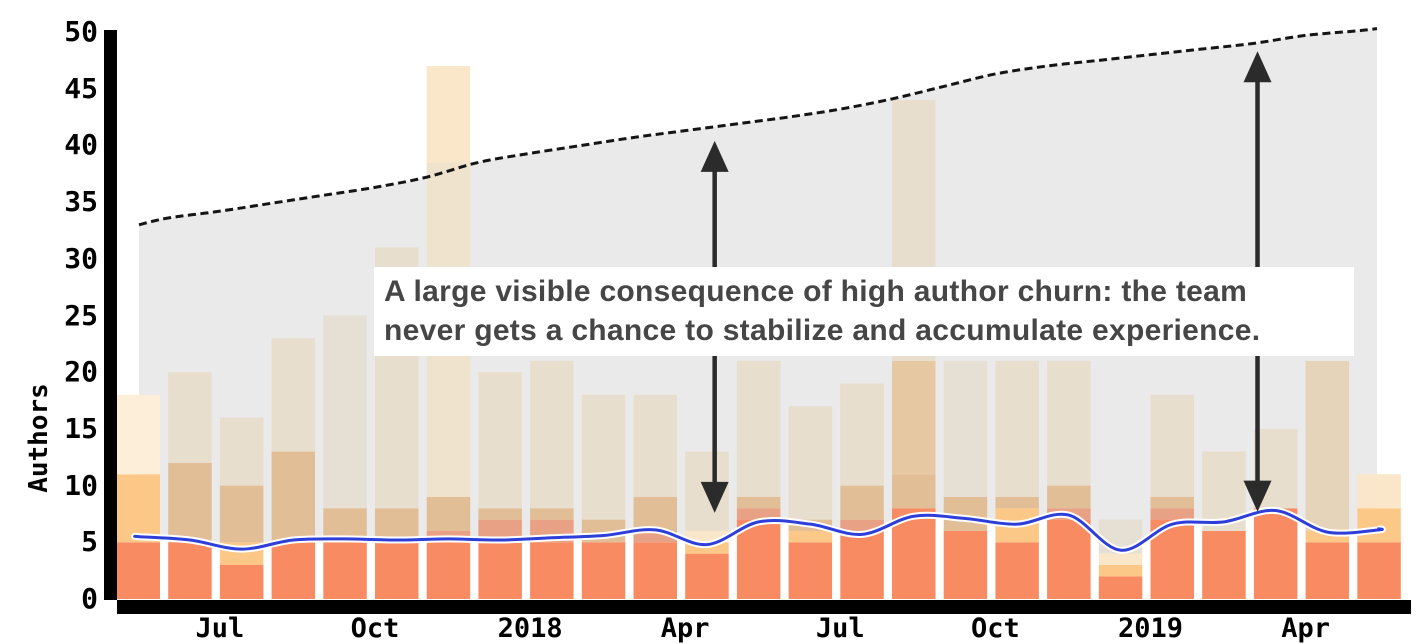 This screenshot has width=1418, height=644. What do you see at coordinates (293, 395) in the screenshot?
I see `bar-segment-2017-08-ghost` at bounding box center [293, 395].